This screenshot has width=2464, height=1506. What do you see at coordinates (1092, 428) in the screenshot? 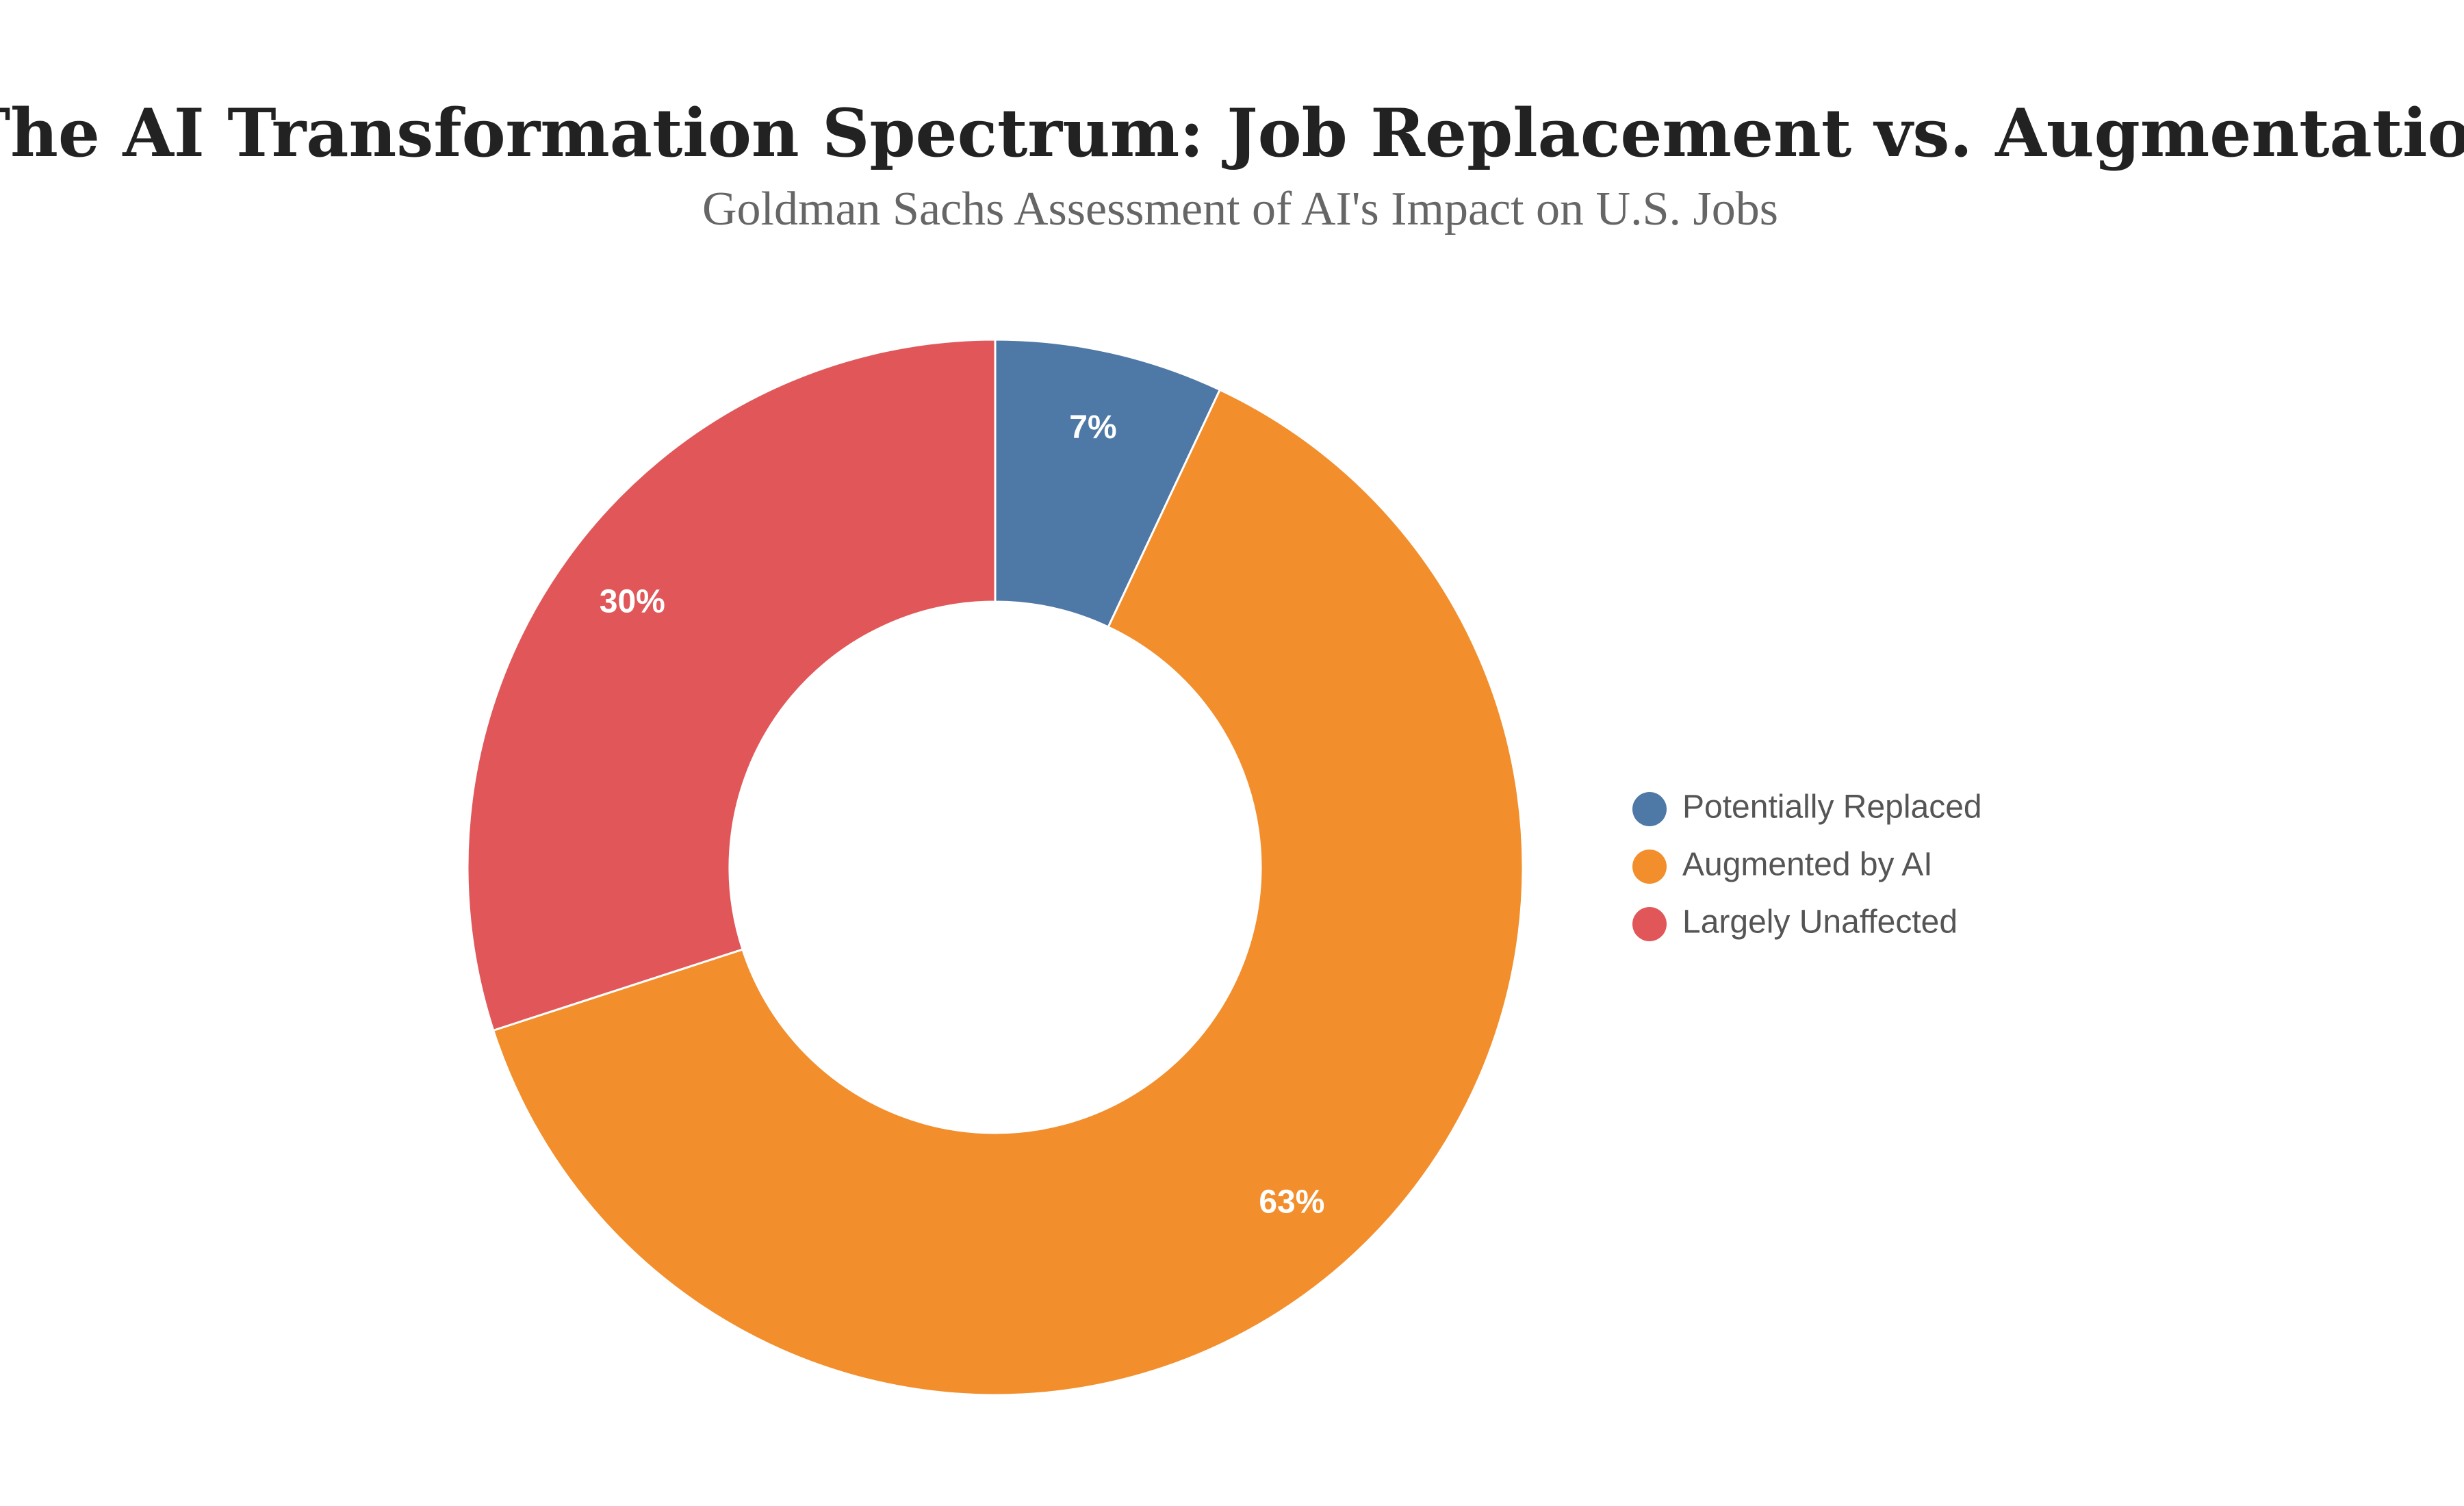
I see `slice-label: 7%` at bounding box center [1092, 428].